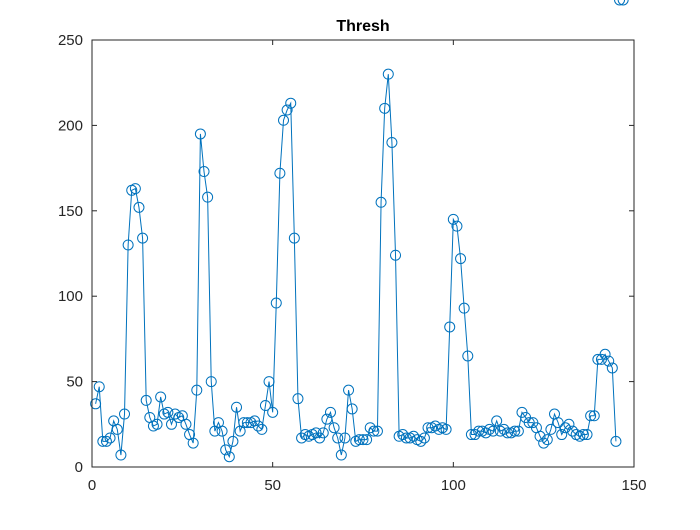 This screenshot has height=530, width=700. What do you see at coordinates (362, 26) in the screenshot?
I see `chart-title: Thresh` at bounding box center [362, 26].